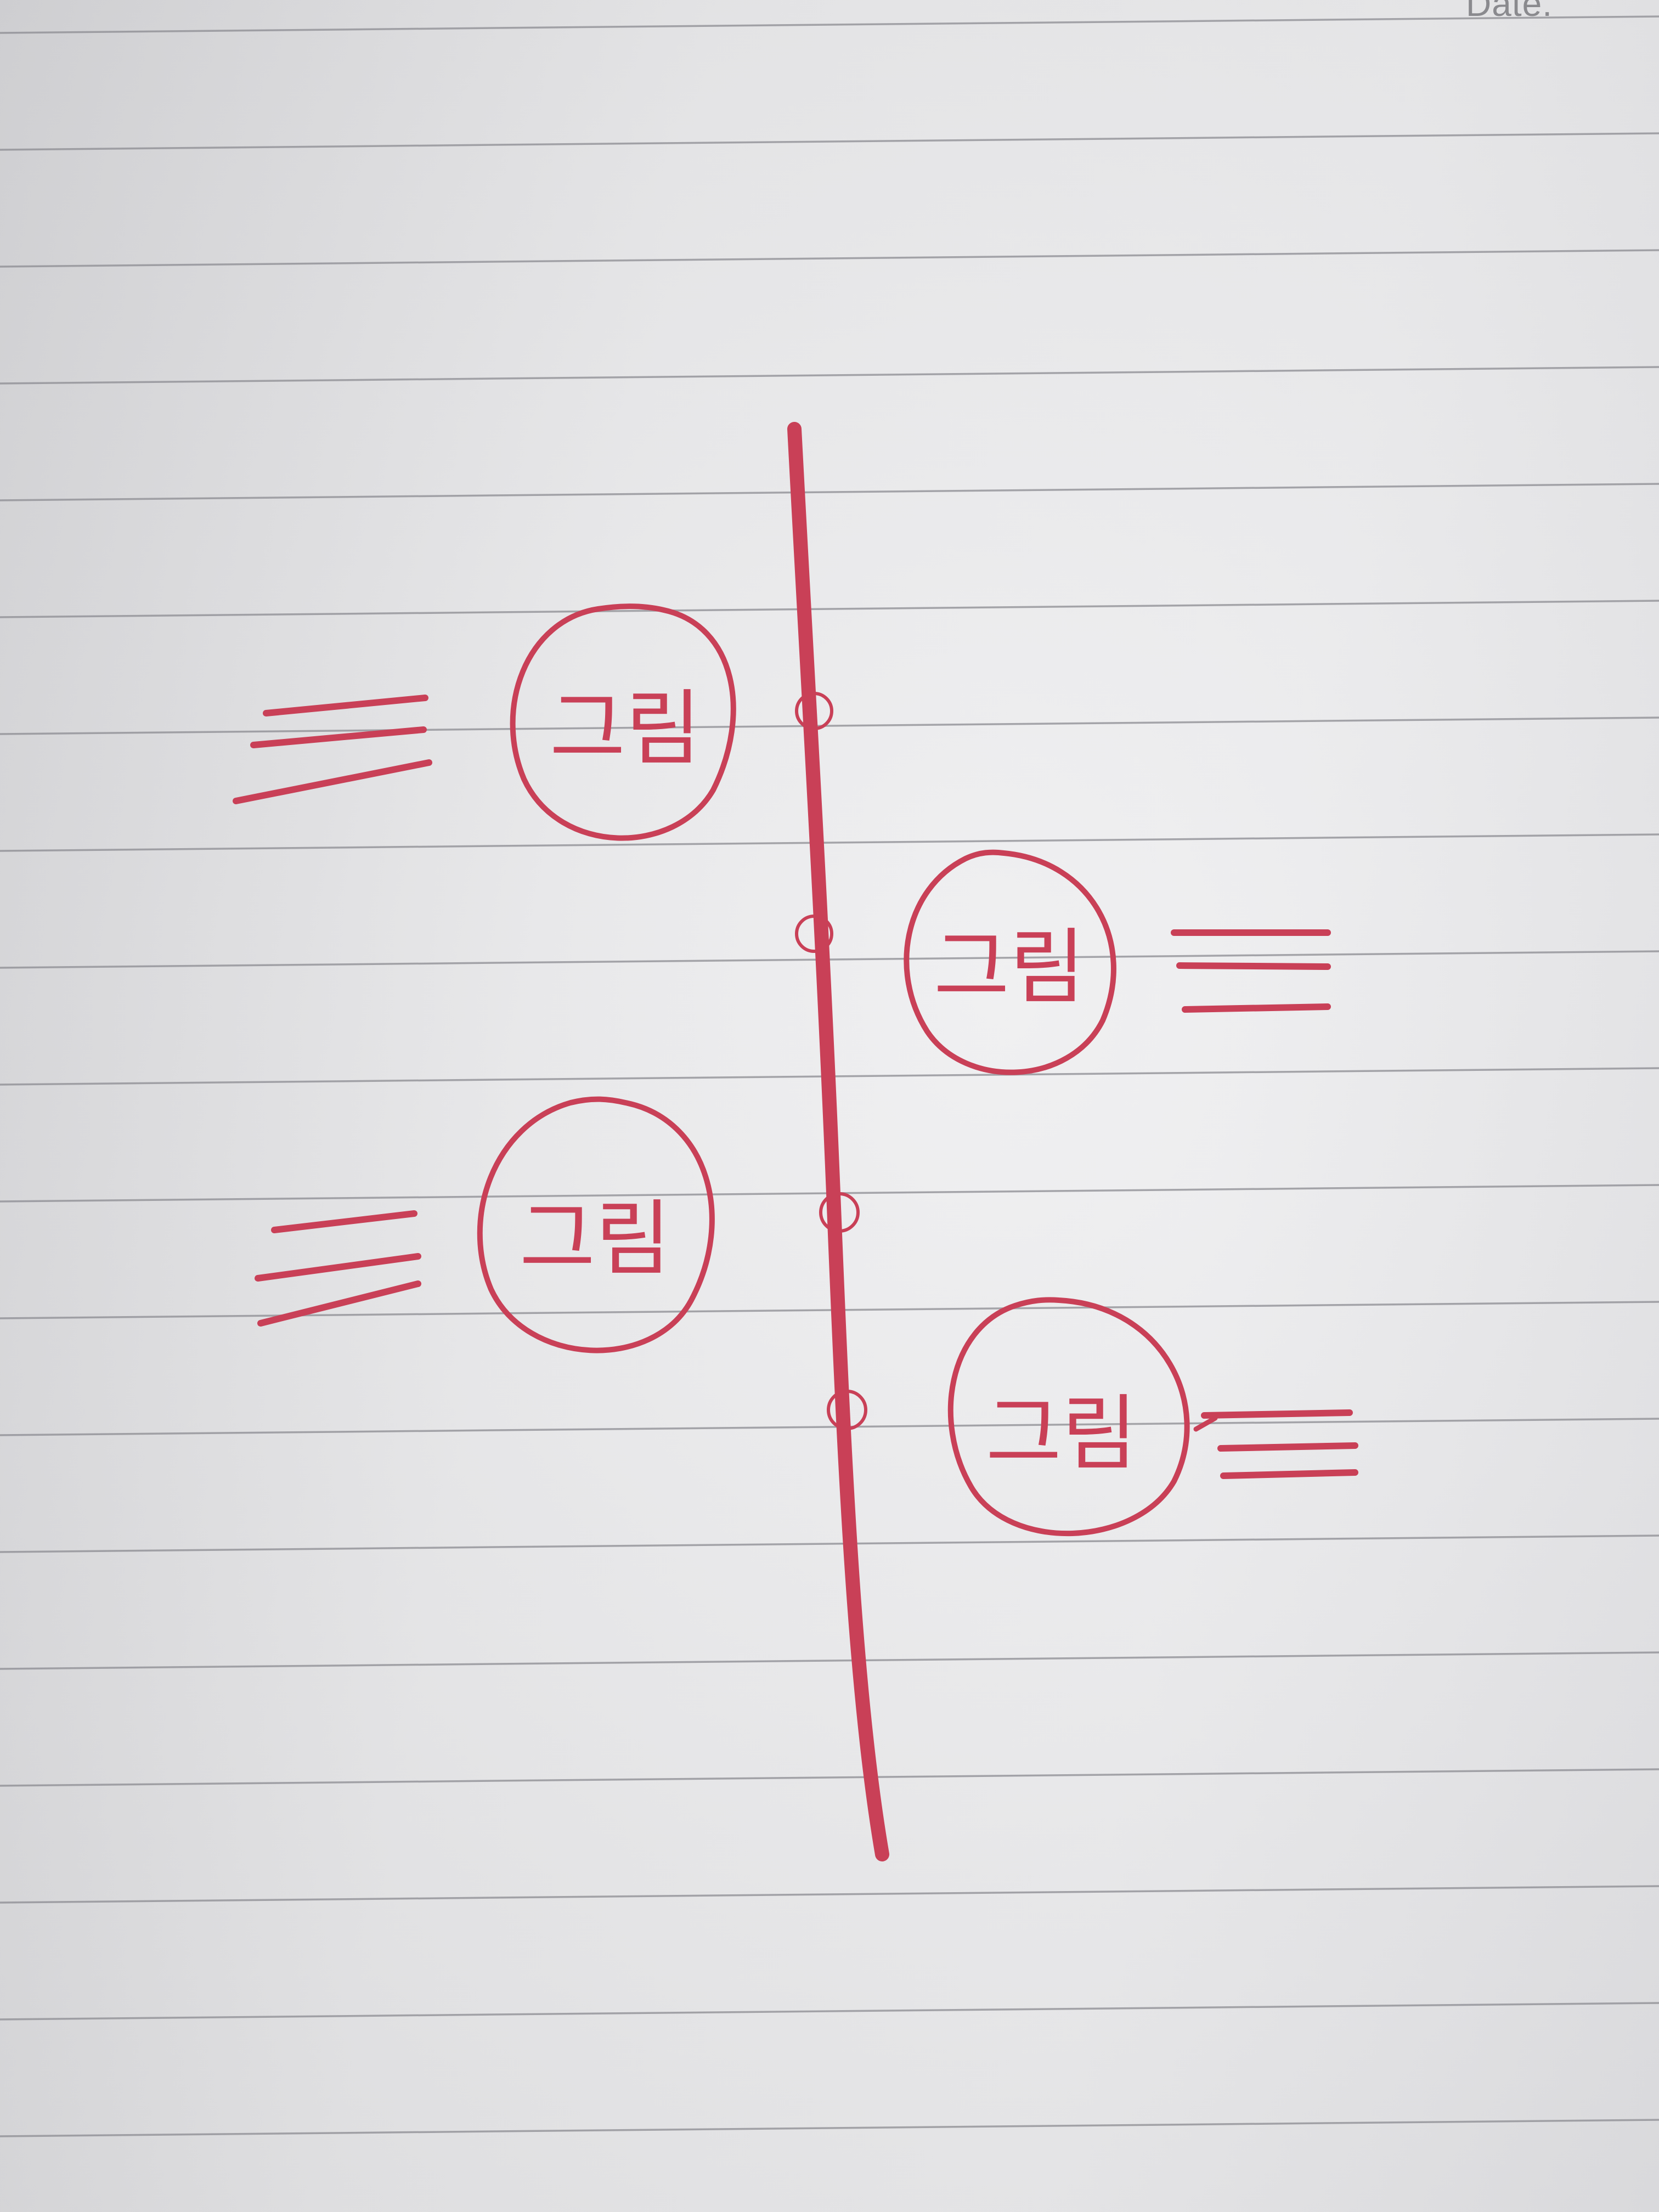 This screenshot has width=1659, height=2212. I want to click on timeline-spine, so click(838, 1142).